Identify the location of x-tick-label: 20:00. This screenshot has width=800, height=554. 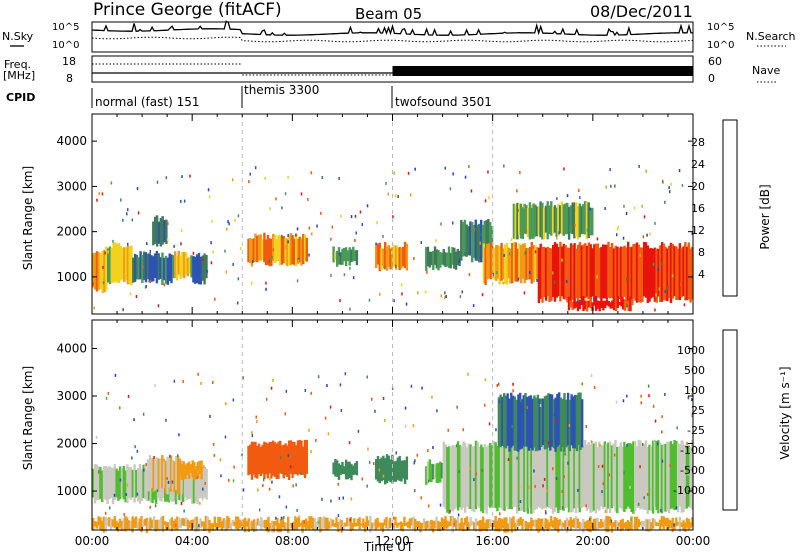
(593, 541).